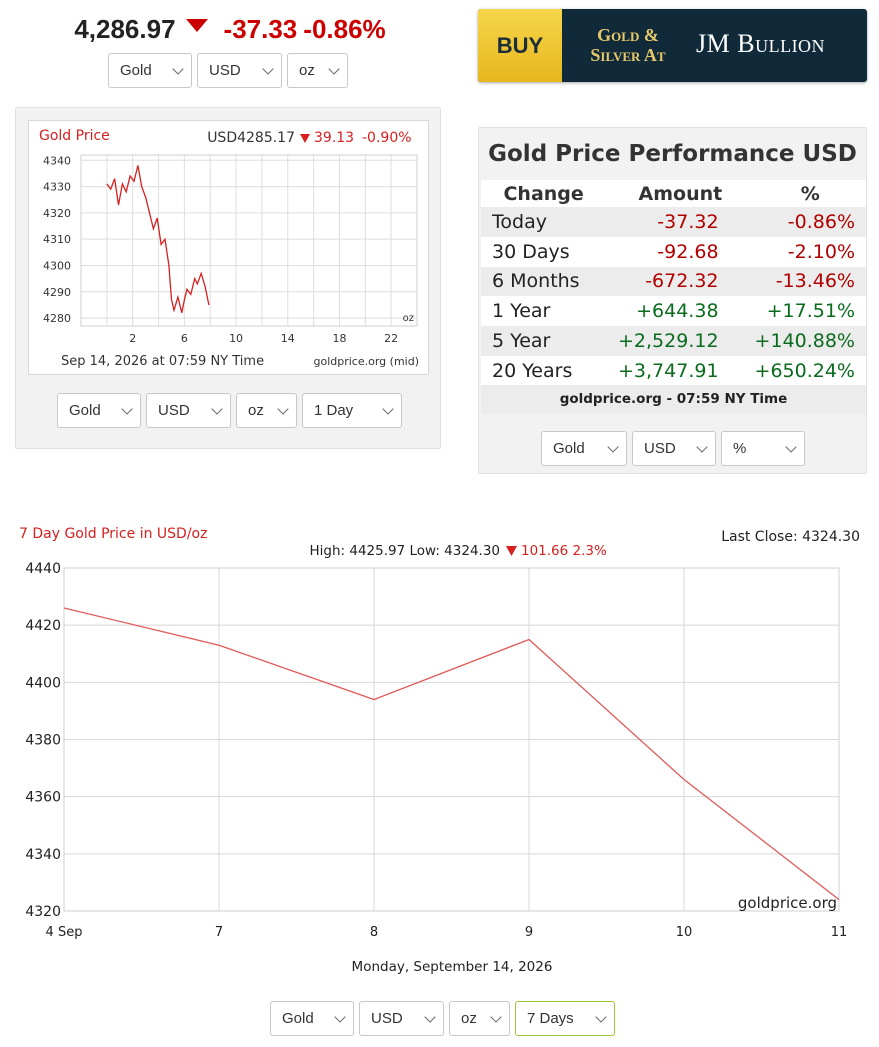 This screenshot has height=1047, width=879. What do you see at coordinates (763, 448) in the screenshot?
I see `perf-unit-select: %` at bounding box center [763, 448].